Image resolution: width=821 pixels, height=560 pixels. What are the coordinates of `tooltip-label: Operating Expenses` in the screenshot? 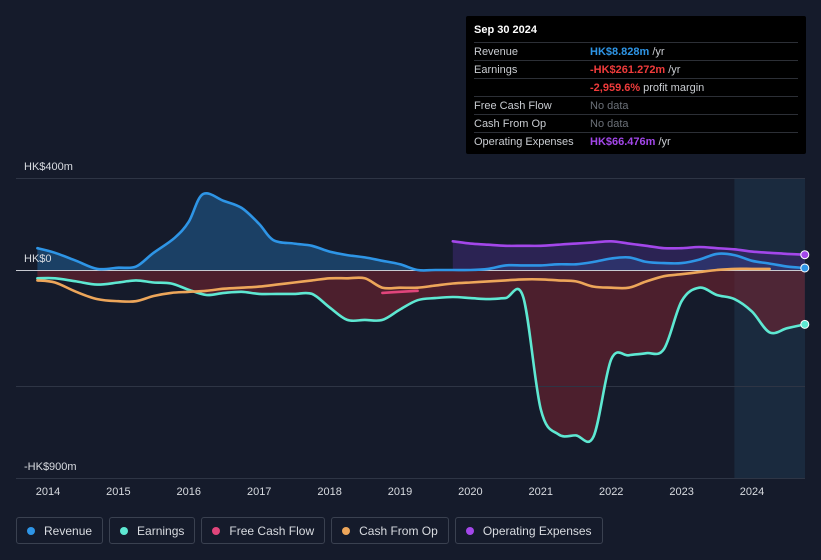 It's located at (524, 141).